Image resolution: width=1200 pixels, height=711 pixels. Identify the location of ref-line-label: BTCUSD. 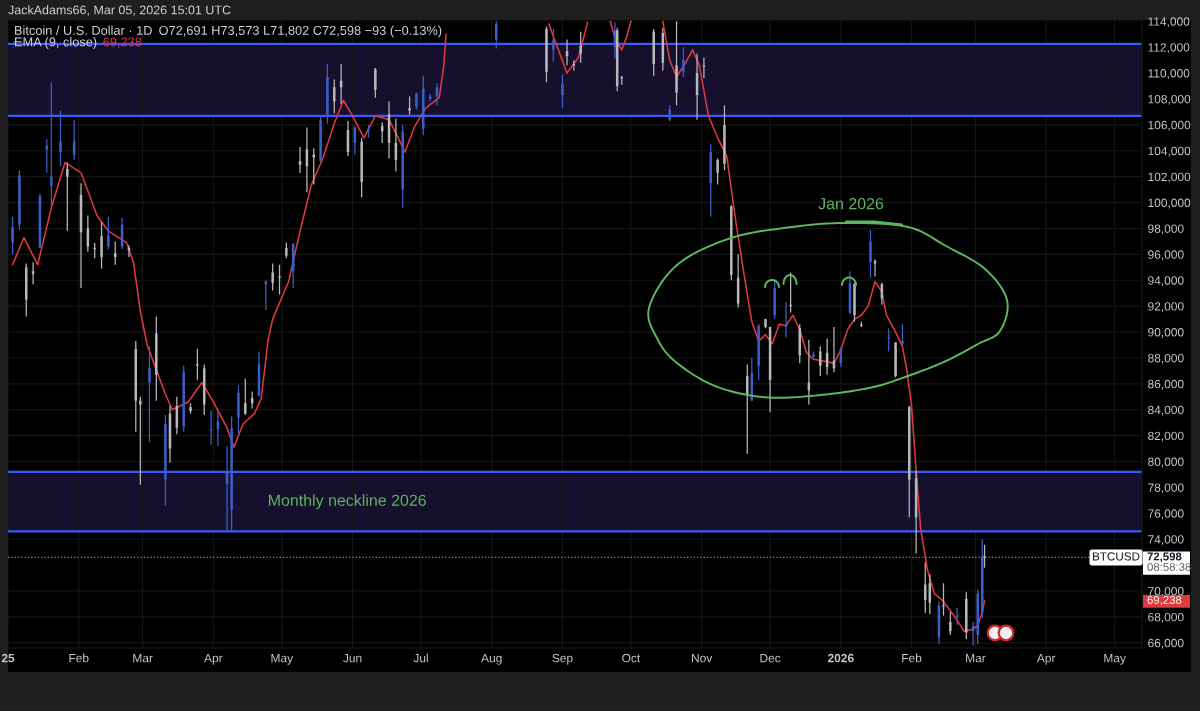
(1116, 556).